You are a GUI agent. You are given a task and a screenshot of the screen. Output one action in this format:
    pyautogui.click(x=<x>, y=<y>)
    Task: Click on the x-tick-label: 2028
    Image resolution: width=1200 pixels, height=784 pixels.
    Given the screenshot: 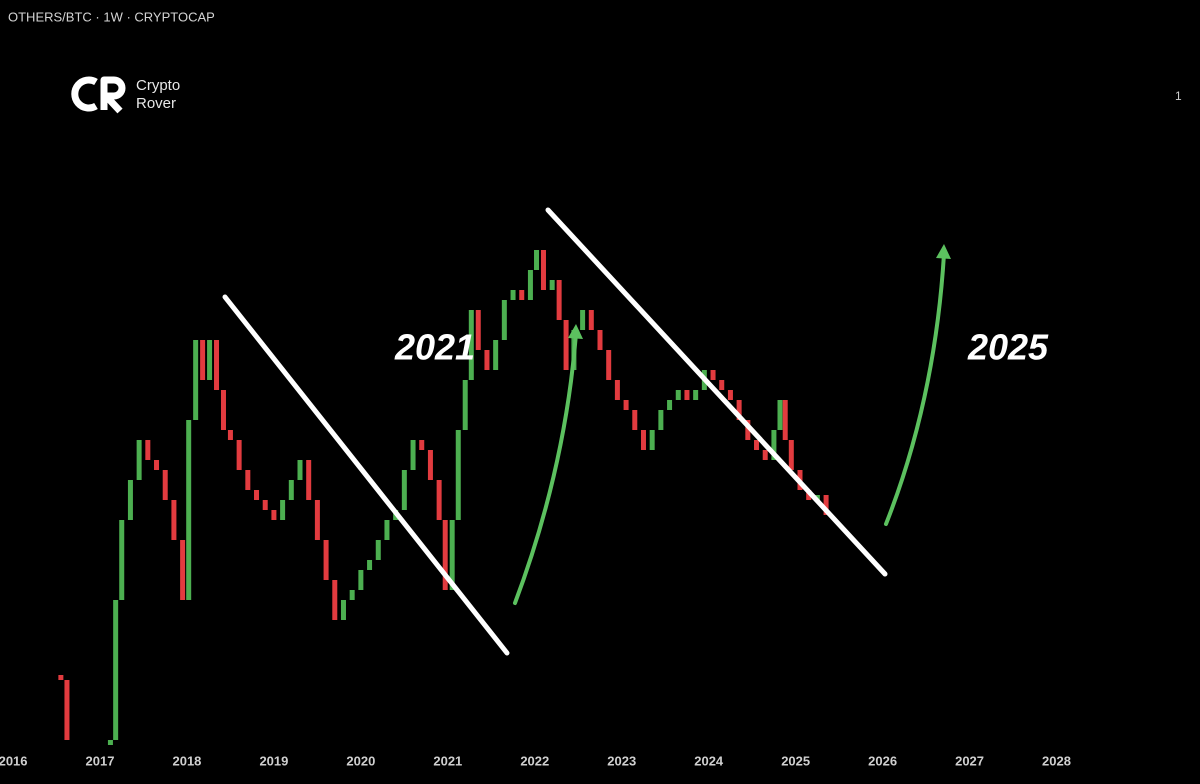 What is the action you would take?
    pyautogui.click(x=1056, y=760)
    